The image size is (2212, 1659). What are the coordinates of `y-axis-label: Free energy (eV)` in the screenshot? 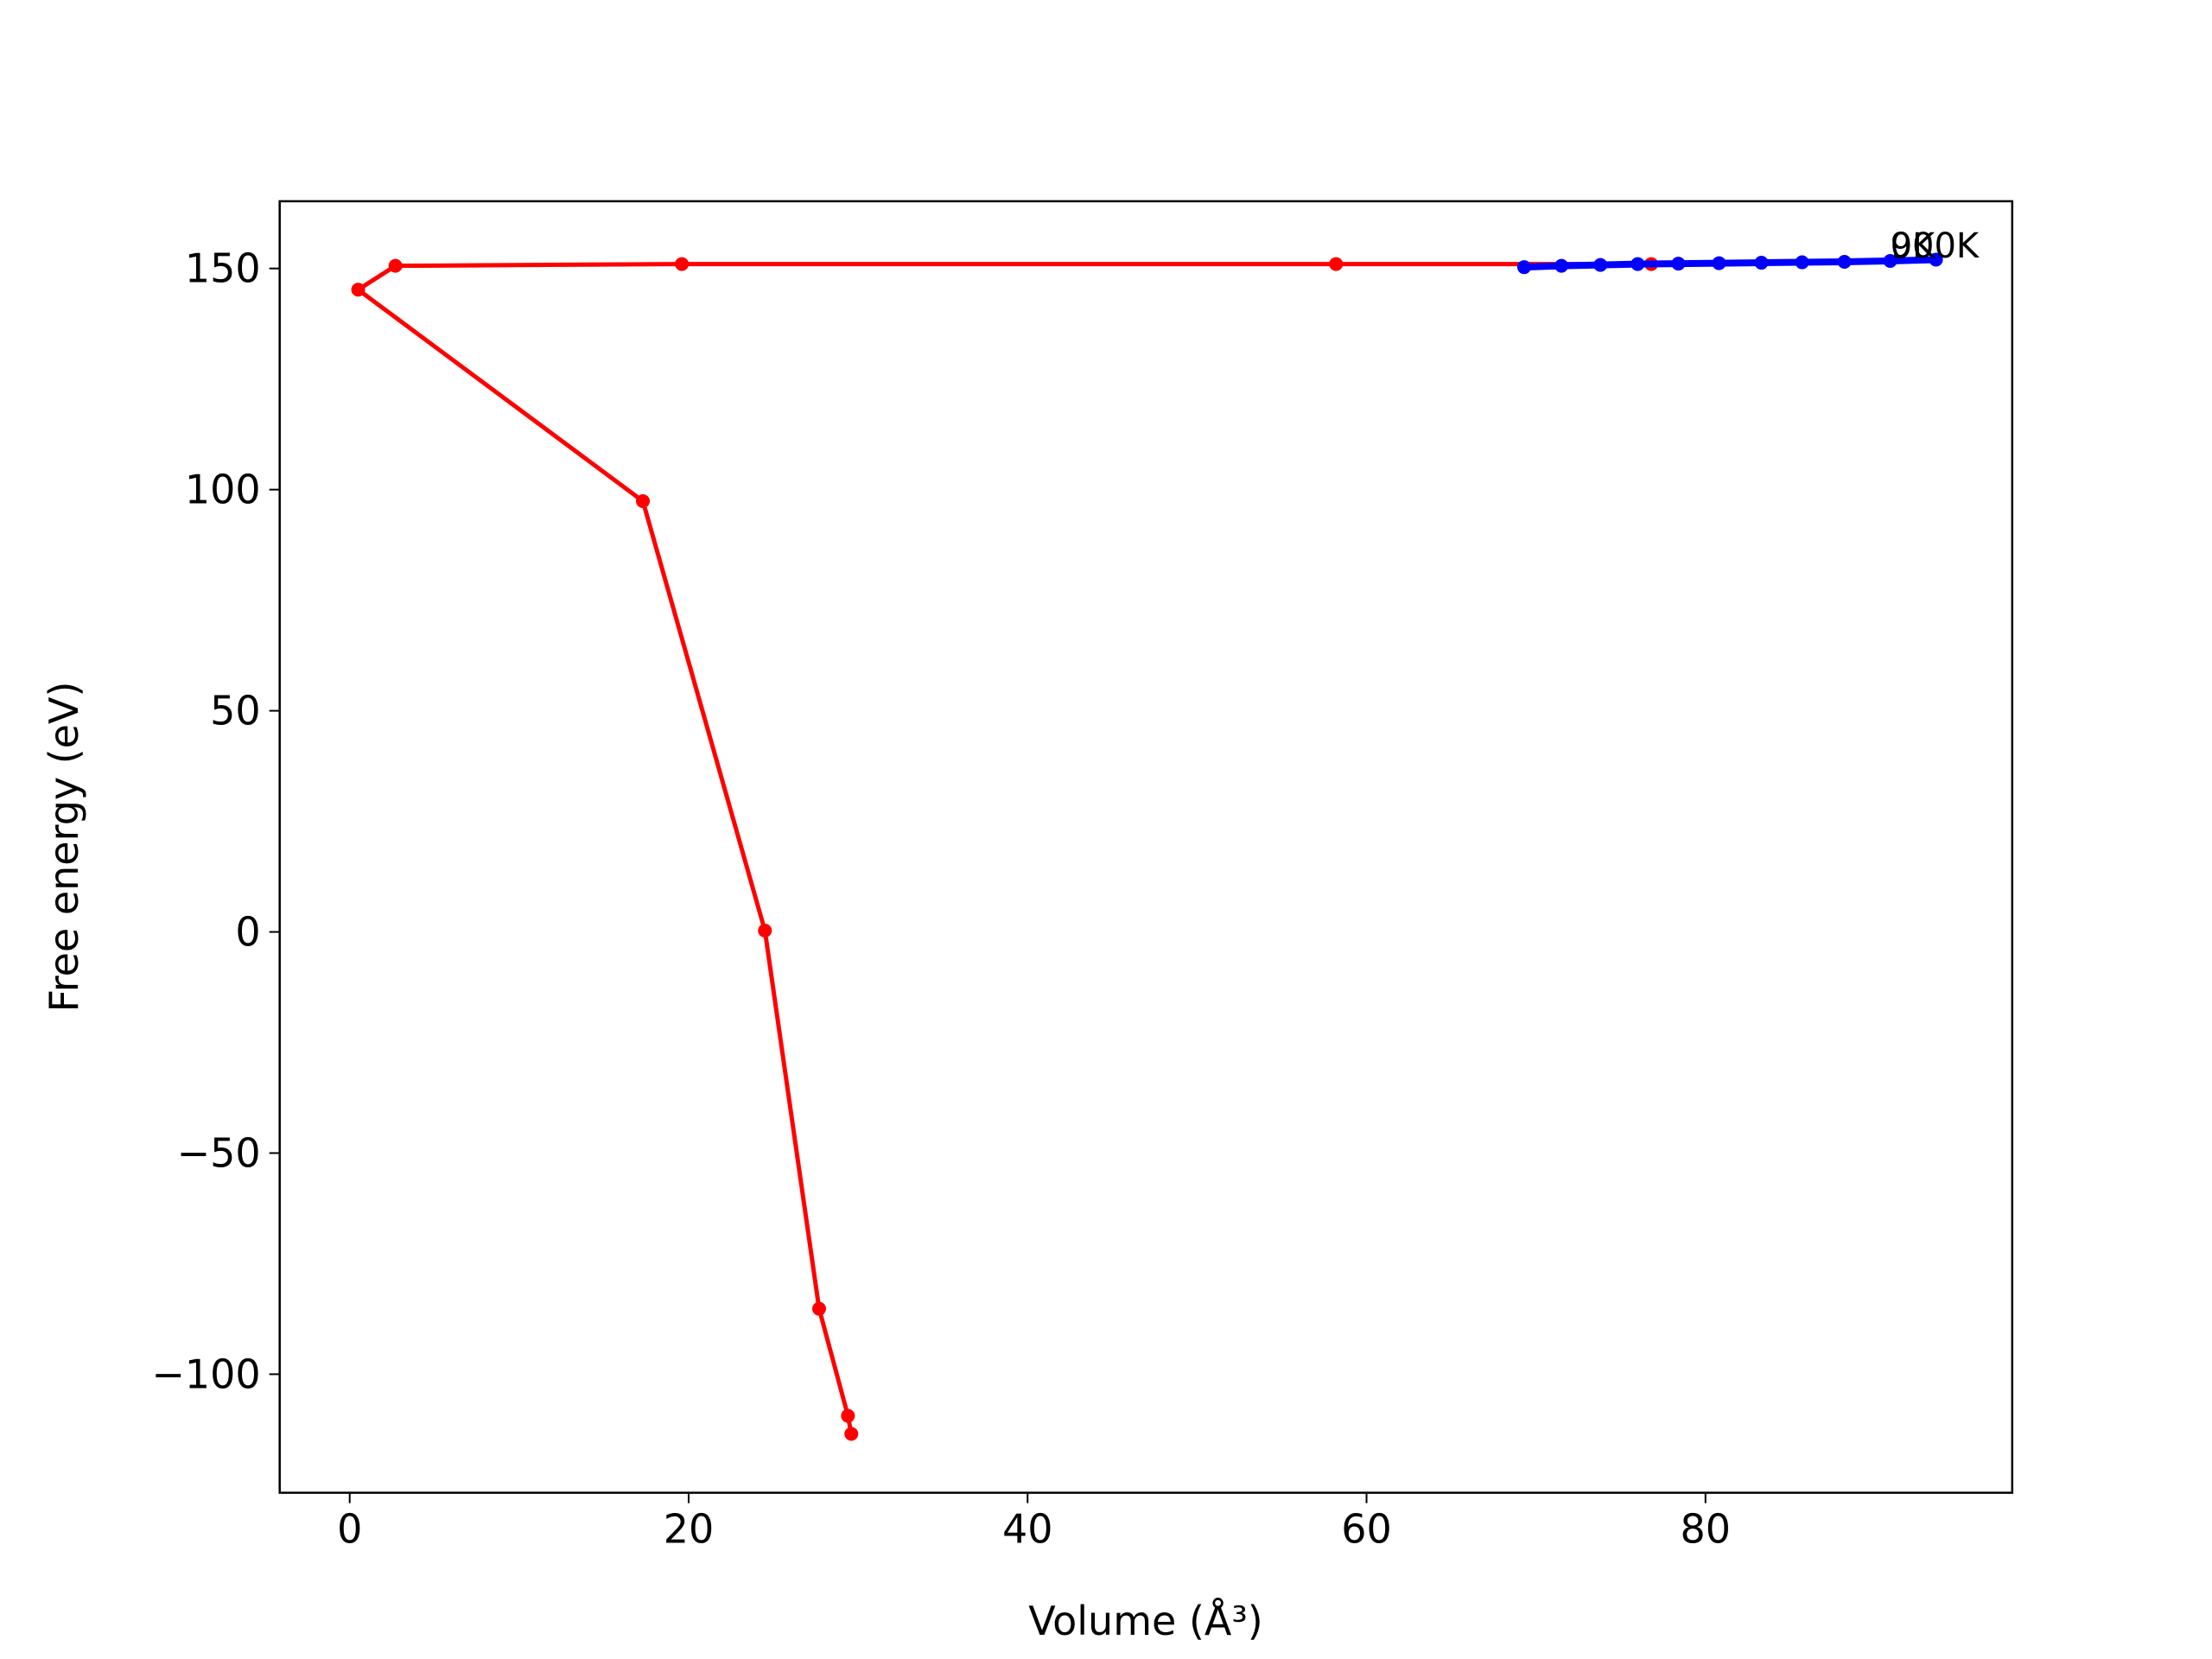 It's located at (64, 847).